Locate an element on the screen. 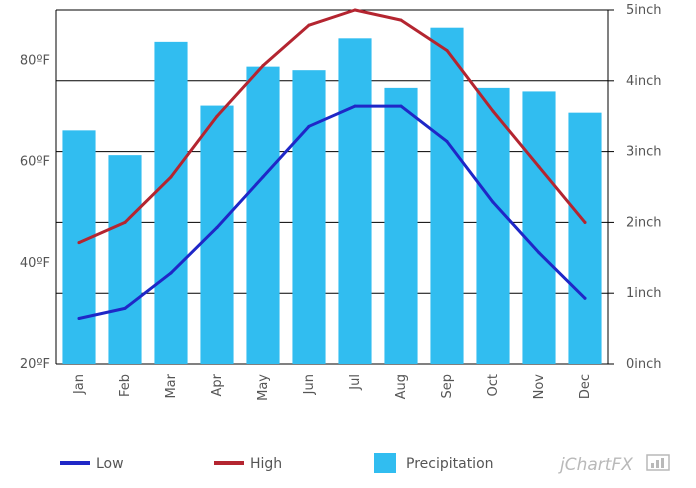 Image resolution: width=696 pixels, height=488 pixels. bar-precipitation-apr is located at coordinates (217, 234).